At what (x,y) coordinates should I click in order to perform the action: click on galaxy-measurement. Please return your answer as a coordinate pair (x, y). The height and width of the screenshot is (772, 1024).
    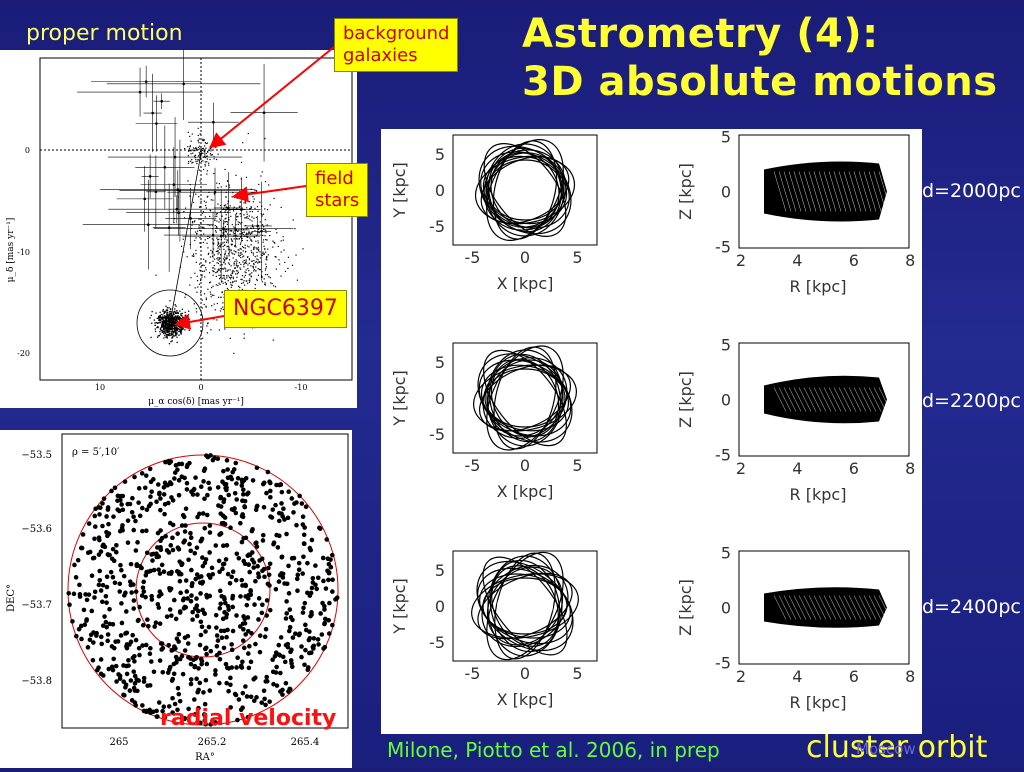
    Looking at the image, I should click on (228, 208).